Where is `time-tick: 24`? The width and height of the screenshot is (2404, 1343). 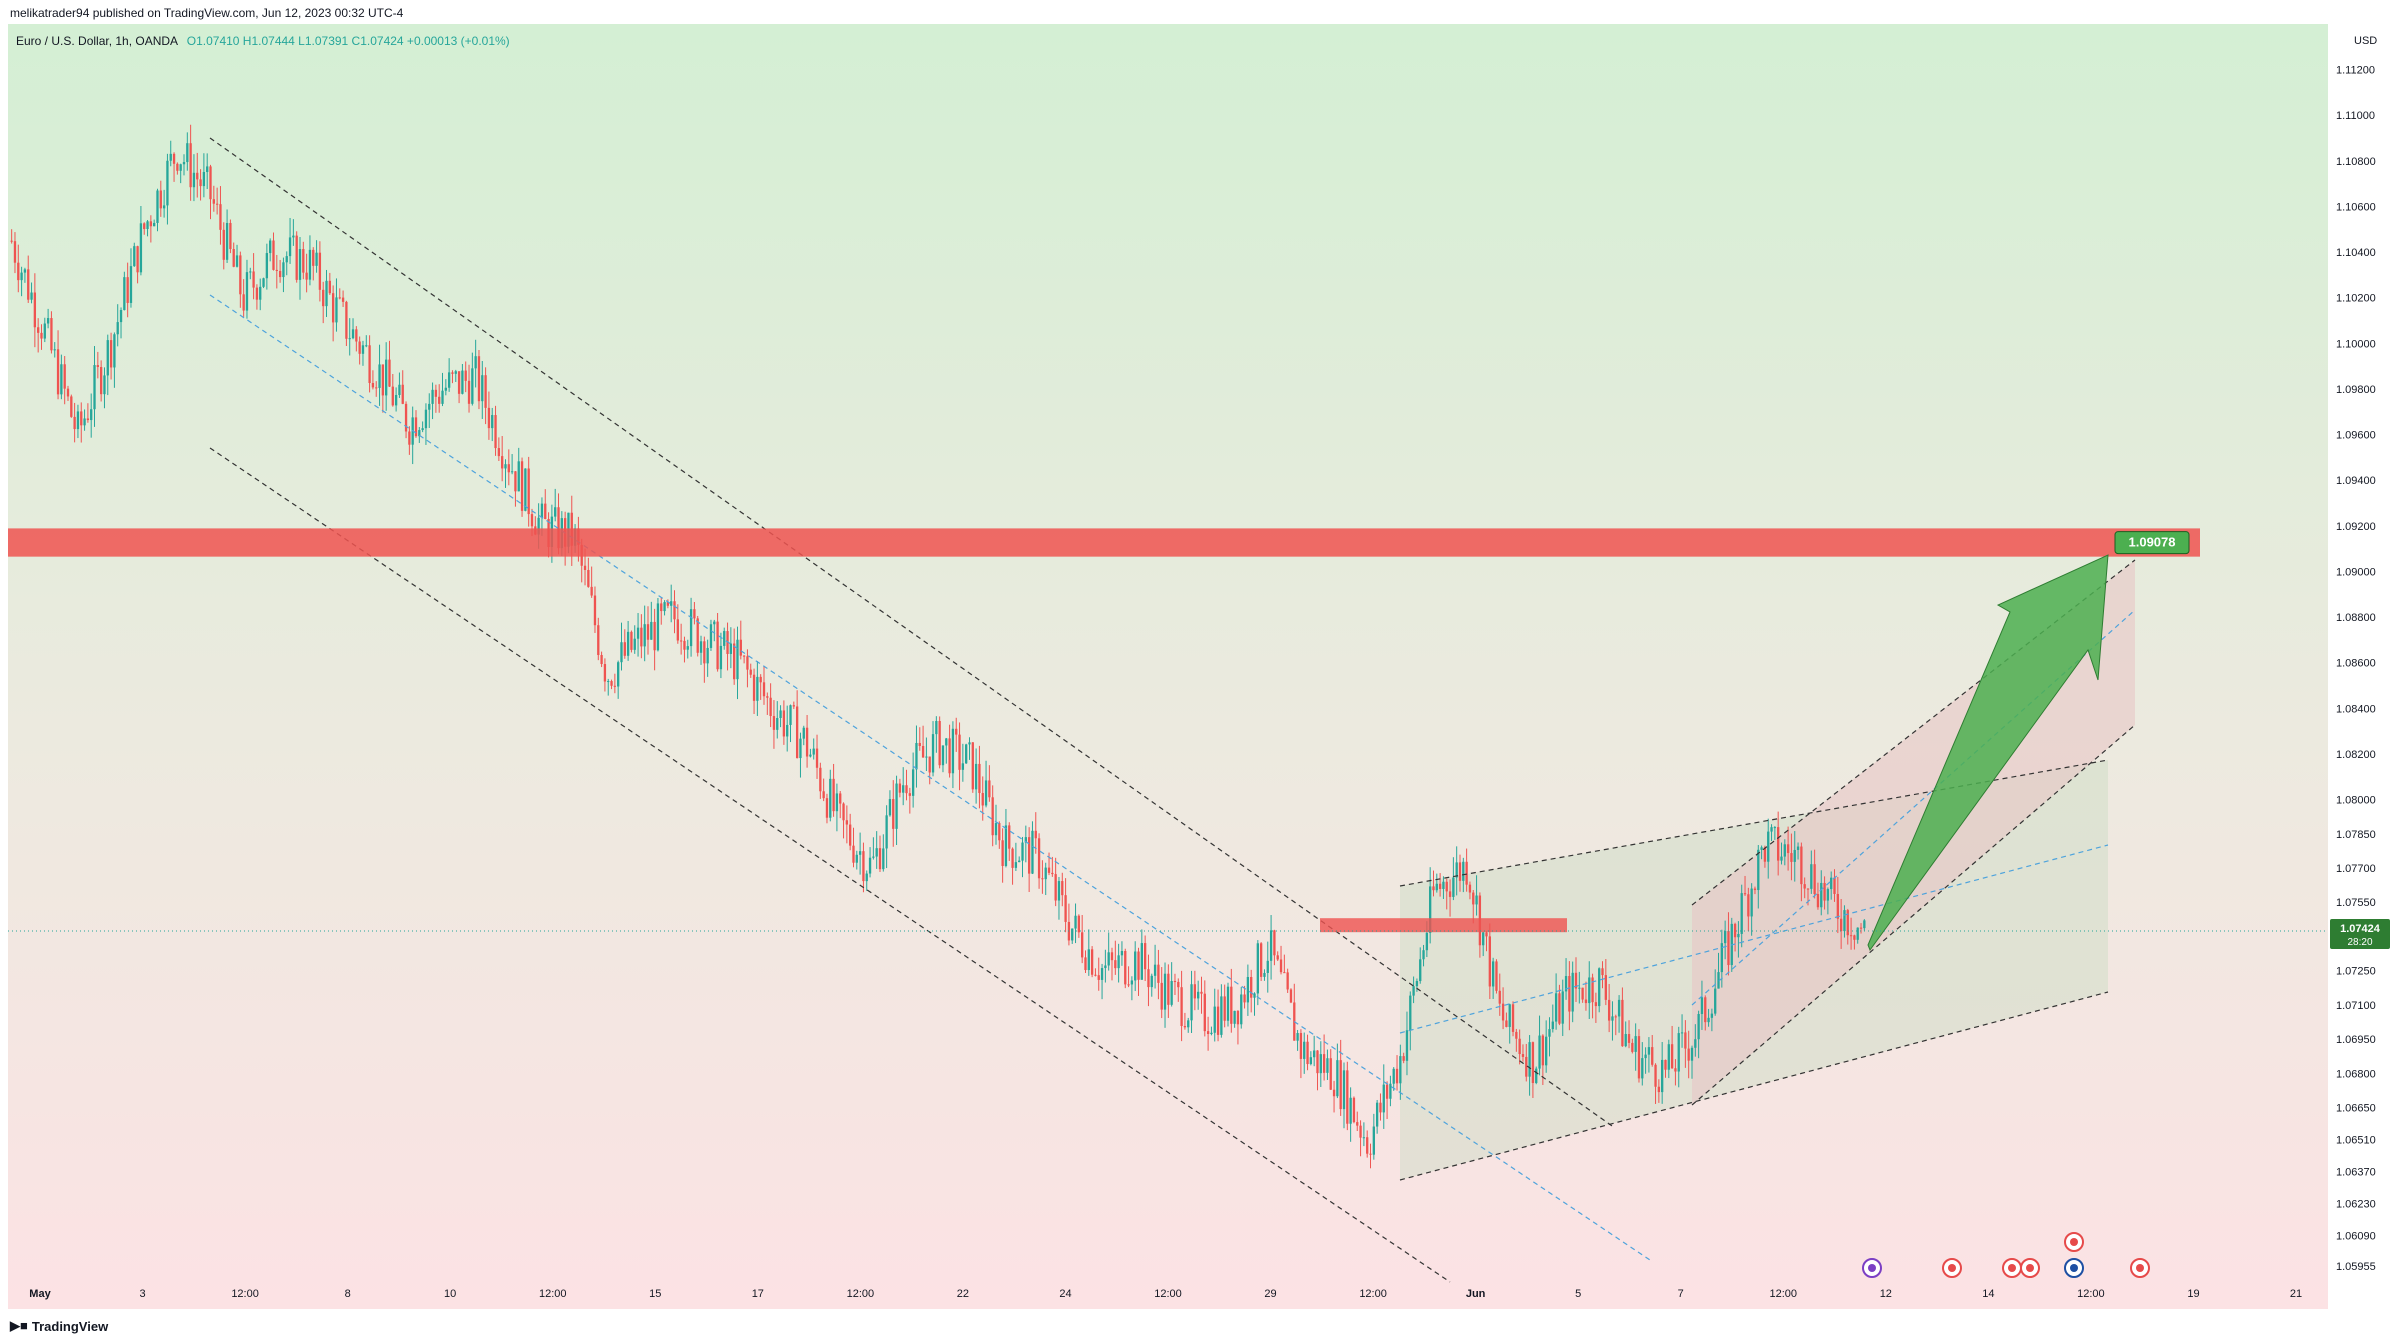
time-tick: 24 is located at coordinates (1065, 1294).